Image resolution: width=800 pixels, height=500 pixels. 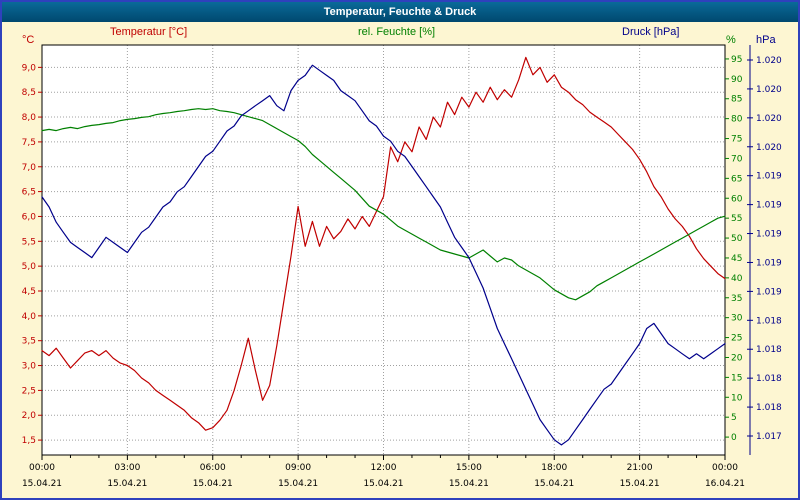 I want to click on legend-temperature: Temperatur [°C], so click(x=149, y=32).